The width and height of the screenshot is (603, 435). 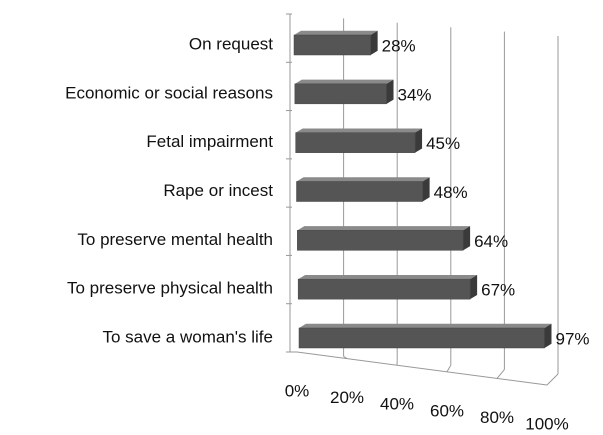 I want to click on category-label: To preserve physical health, so click(x=170, y=288).